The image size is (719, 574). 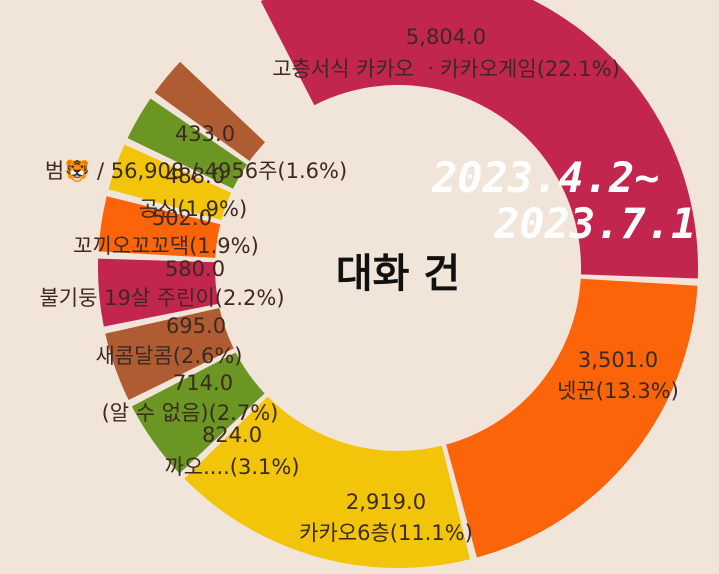 I want to click on handwritten-date-annotation: 2023.4.2~ 2023.7.1, so click(x=563, y=200).